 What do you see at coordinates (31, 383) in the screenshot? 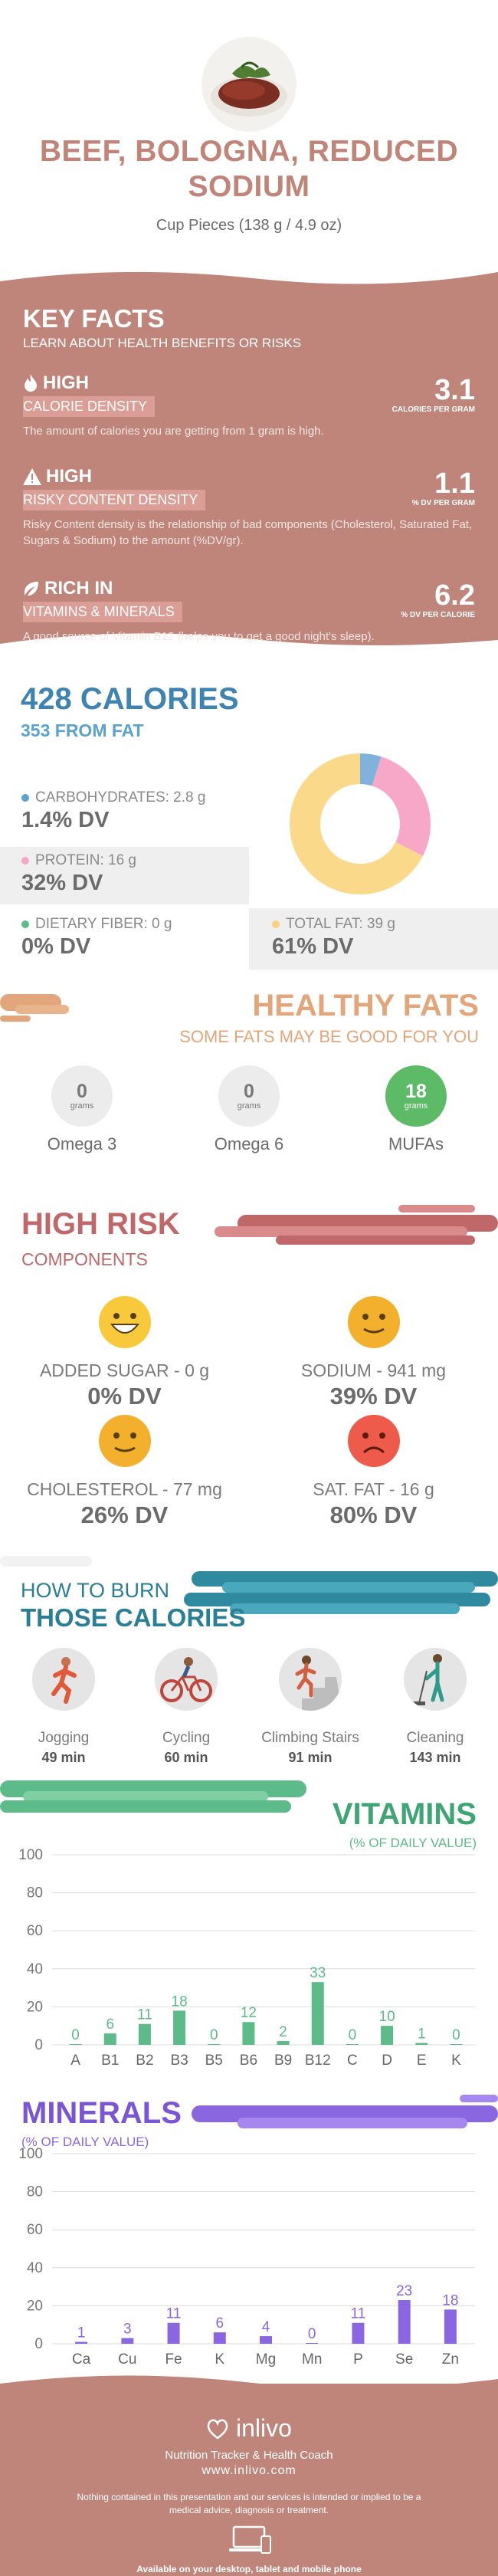
I see `flame-icon` at bounding box center [31, 383].